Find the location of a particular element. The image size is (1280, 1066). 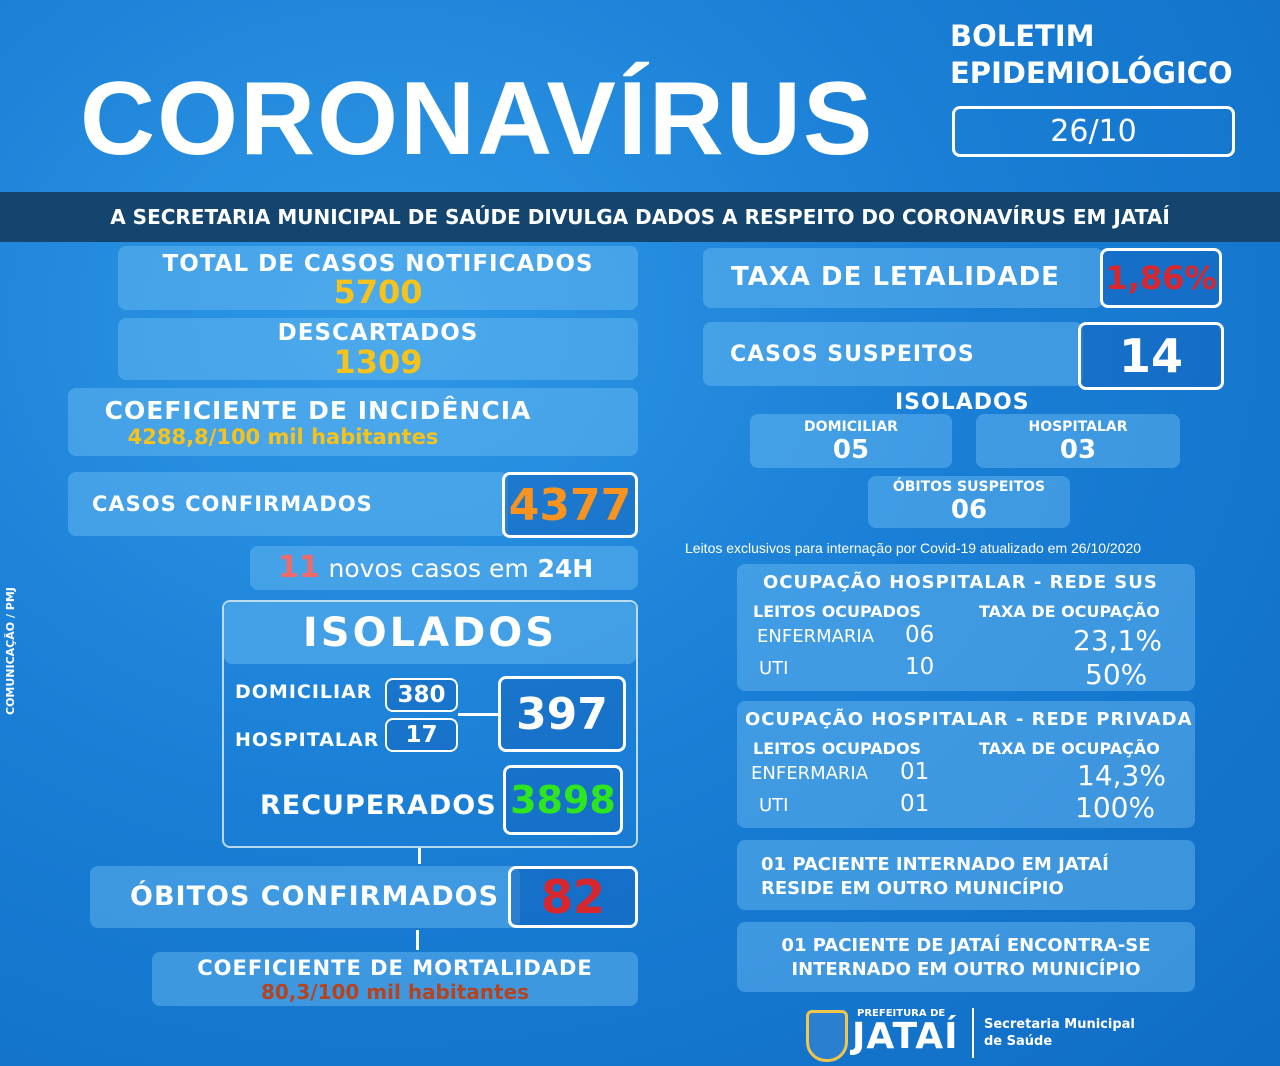

r-isolated-title: ISOLADOS is located at coordinates (962, 402).